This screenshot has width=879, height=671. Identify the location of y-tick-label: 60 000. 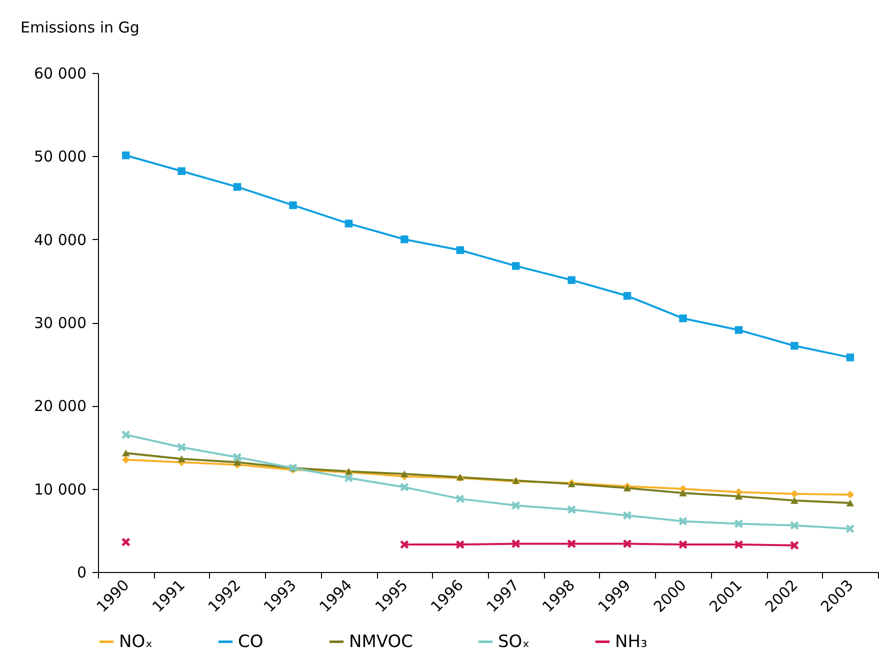
(60, 73).